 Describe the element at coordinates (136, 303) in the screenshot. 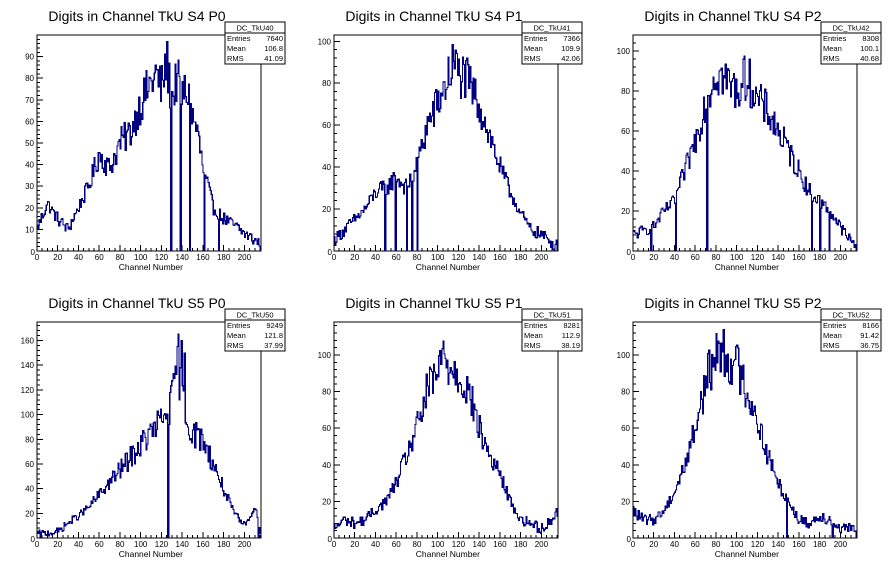

I see `chart-title: Digits in Channel TkU S5 P0` at that location.